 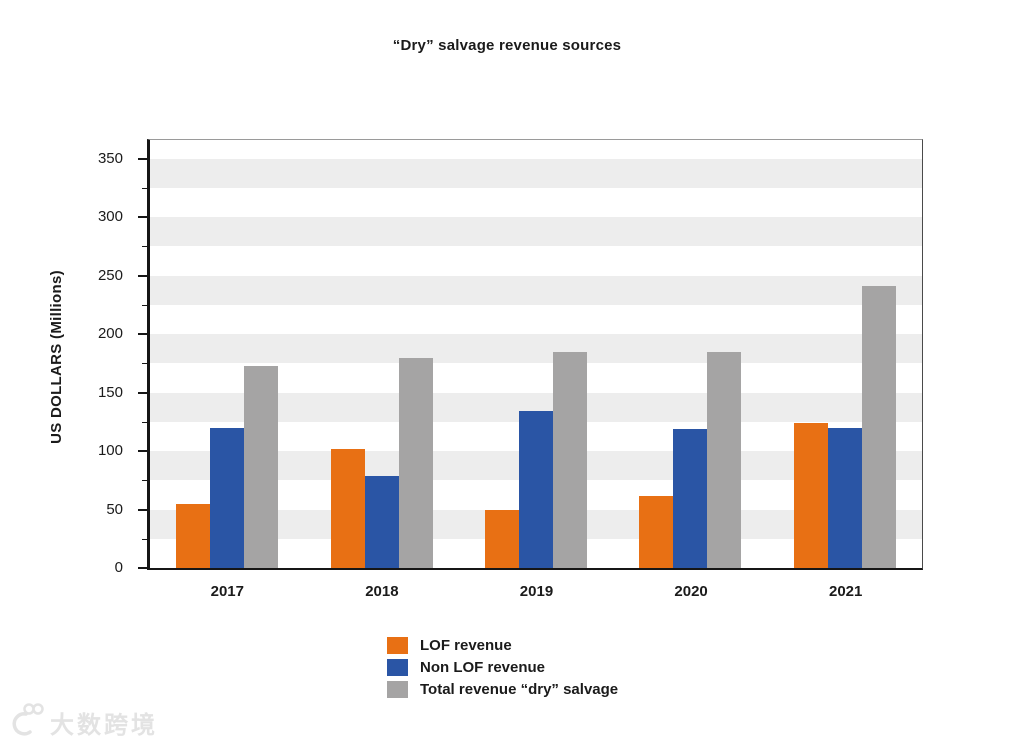 What do you see at coordinates (878, 427) in the screenshot?
I see `bar-total-revenue-dry-salvage-2021` at bounding box center [878, 427].